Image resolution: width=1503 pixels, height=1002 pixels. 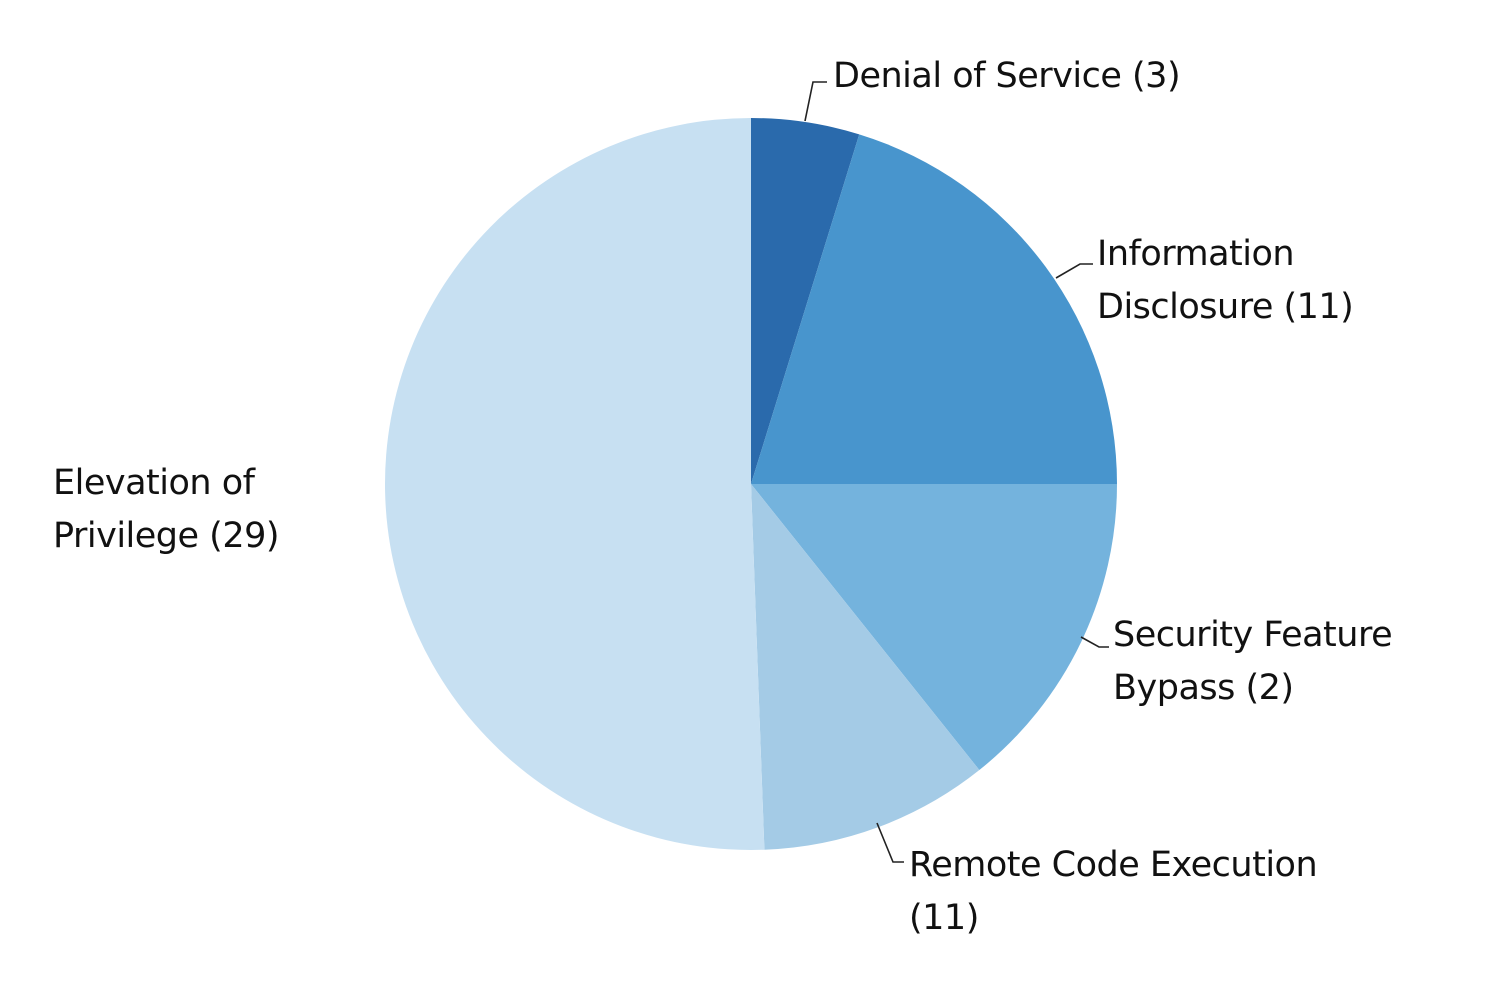 What do you see at coordinates (890, 842) in the screenshot?
I see `leader-line-rce` at bounding box center [890, 842].